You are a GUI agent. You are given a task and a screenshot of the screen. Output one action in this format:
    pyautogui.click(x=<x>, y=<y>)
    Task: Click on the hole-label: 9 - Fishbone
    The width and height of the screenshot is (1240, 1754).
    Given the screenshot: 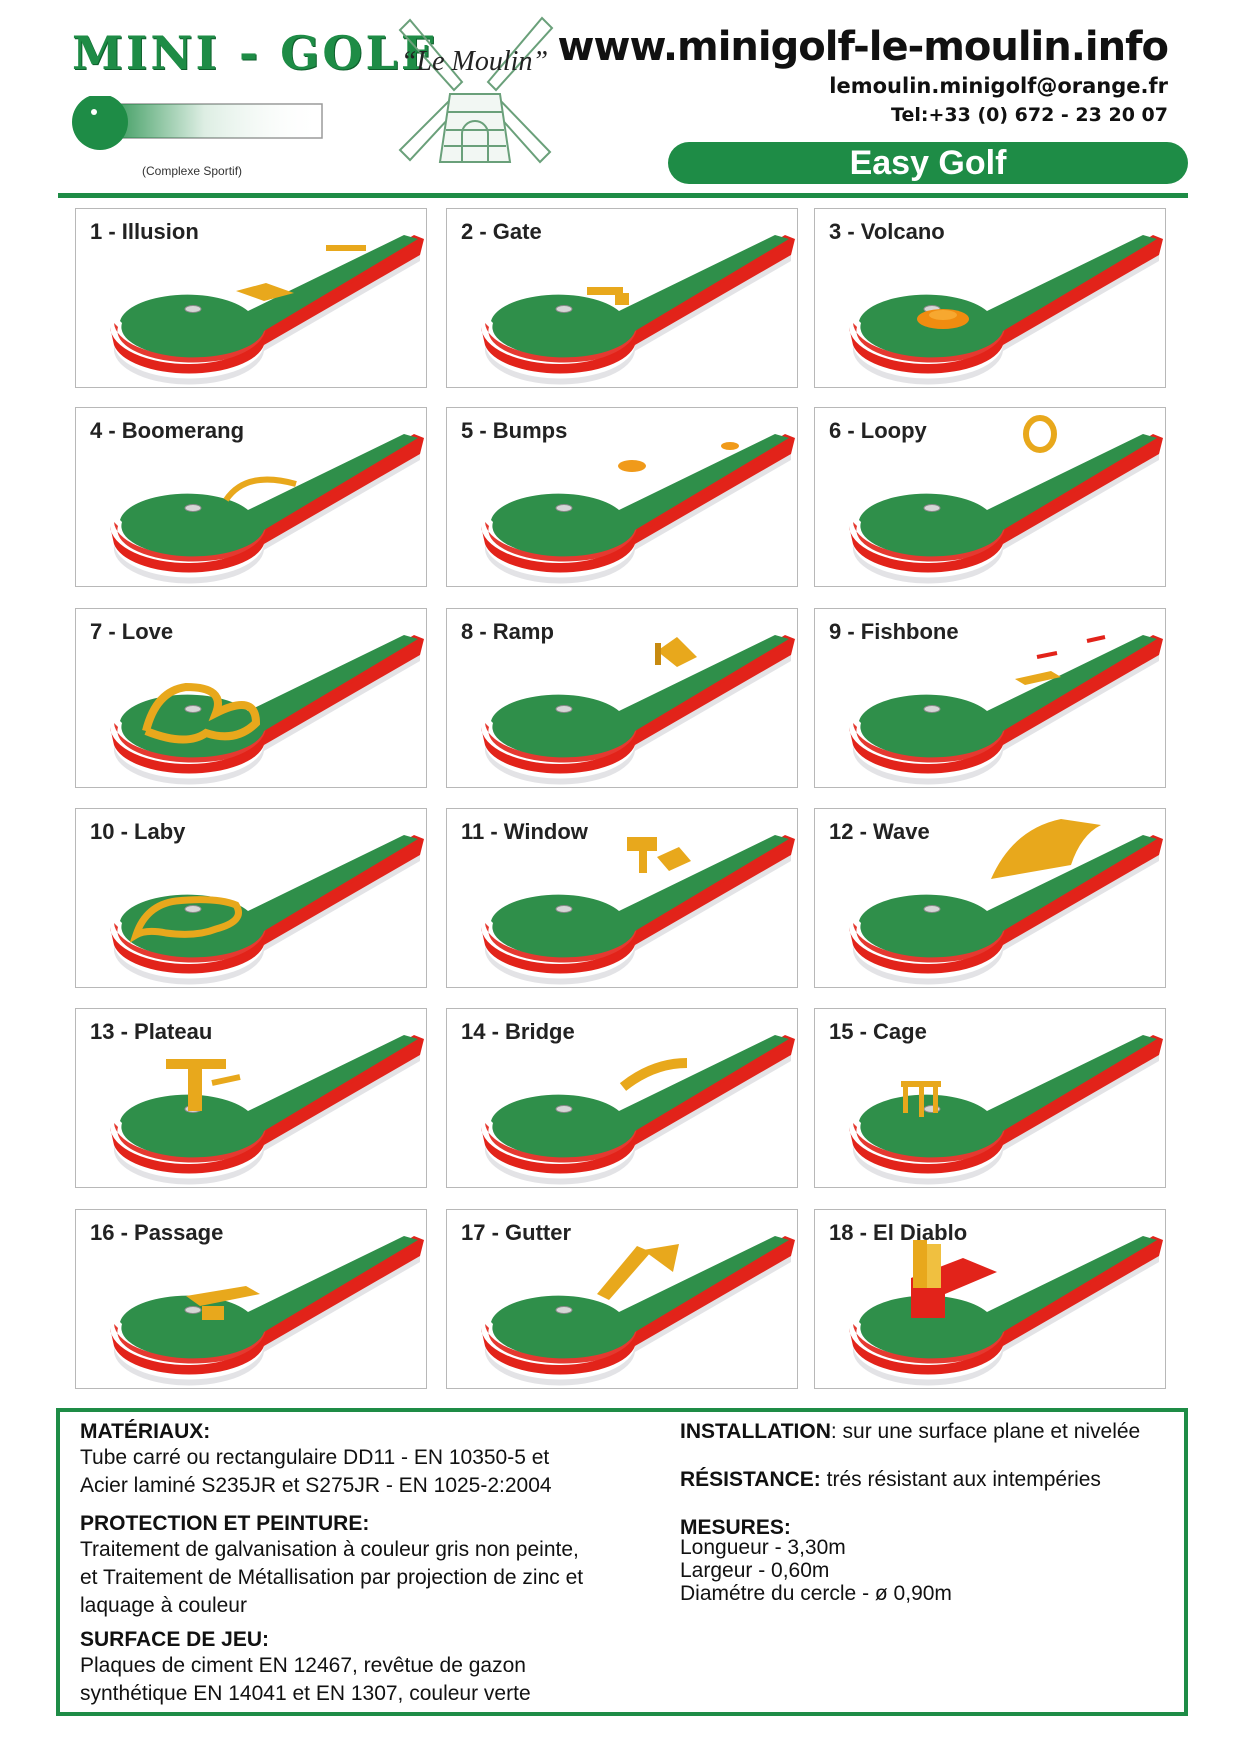 What is the action you would take?
    pyautogui.click(x=894, y=631)
    